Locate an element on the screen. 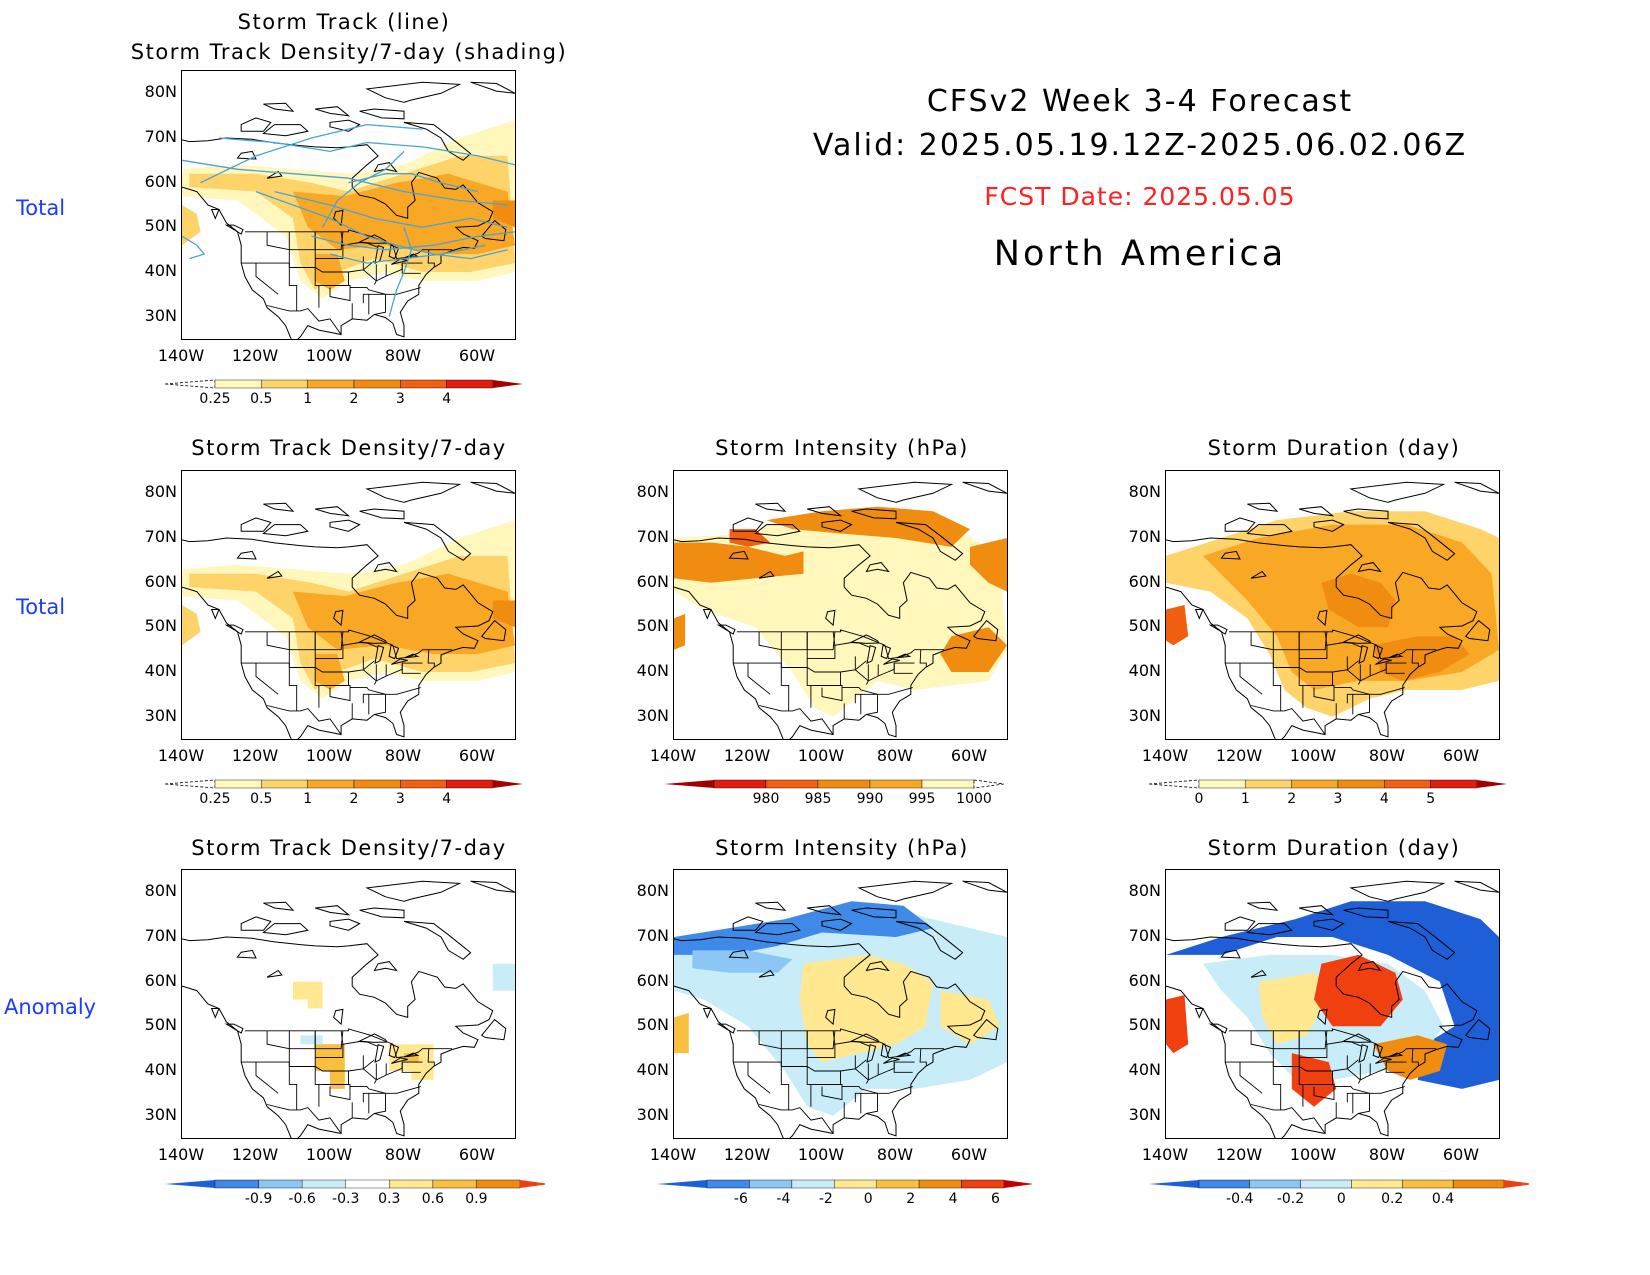  colorbar-tick-label: 1 is located at coordinates (1245, 799).